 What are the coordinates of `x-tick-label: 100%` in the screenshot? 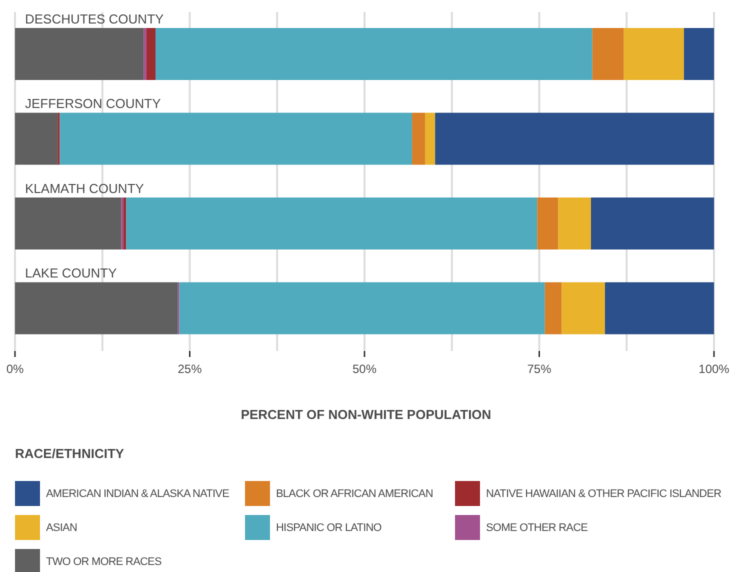 It's located at (714, 369).